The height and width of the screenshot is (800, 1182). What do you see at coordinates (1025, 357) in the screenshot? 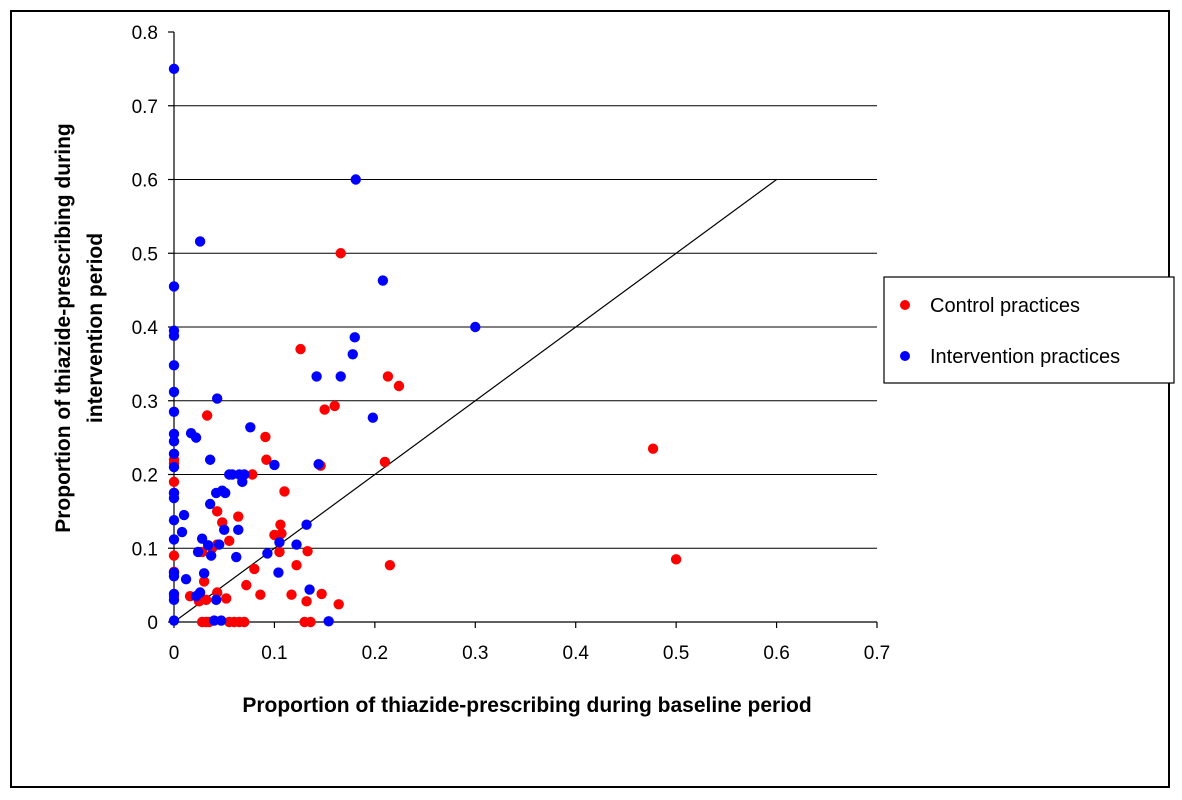
I see `legend-label-intervention: Intervention practices` at bounding box center [1025, 357].